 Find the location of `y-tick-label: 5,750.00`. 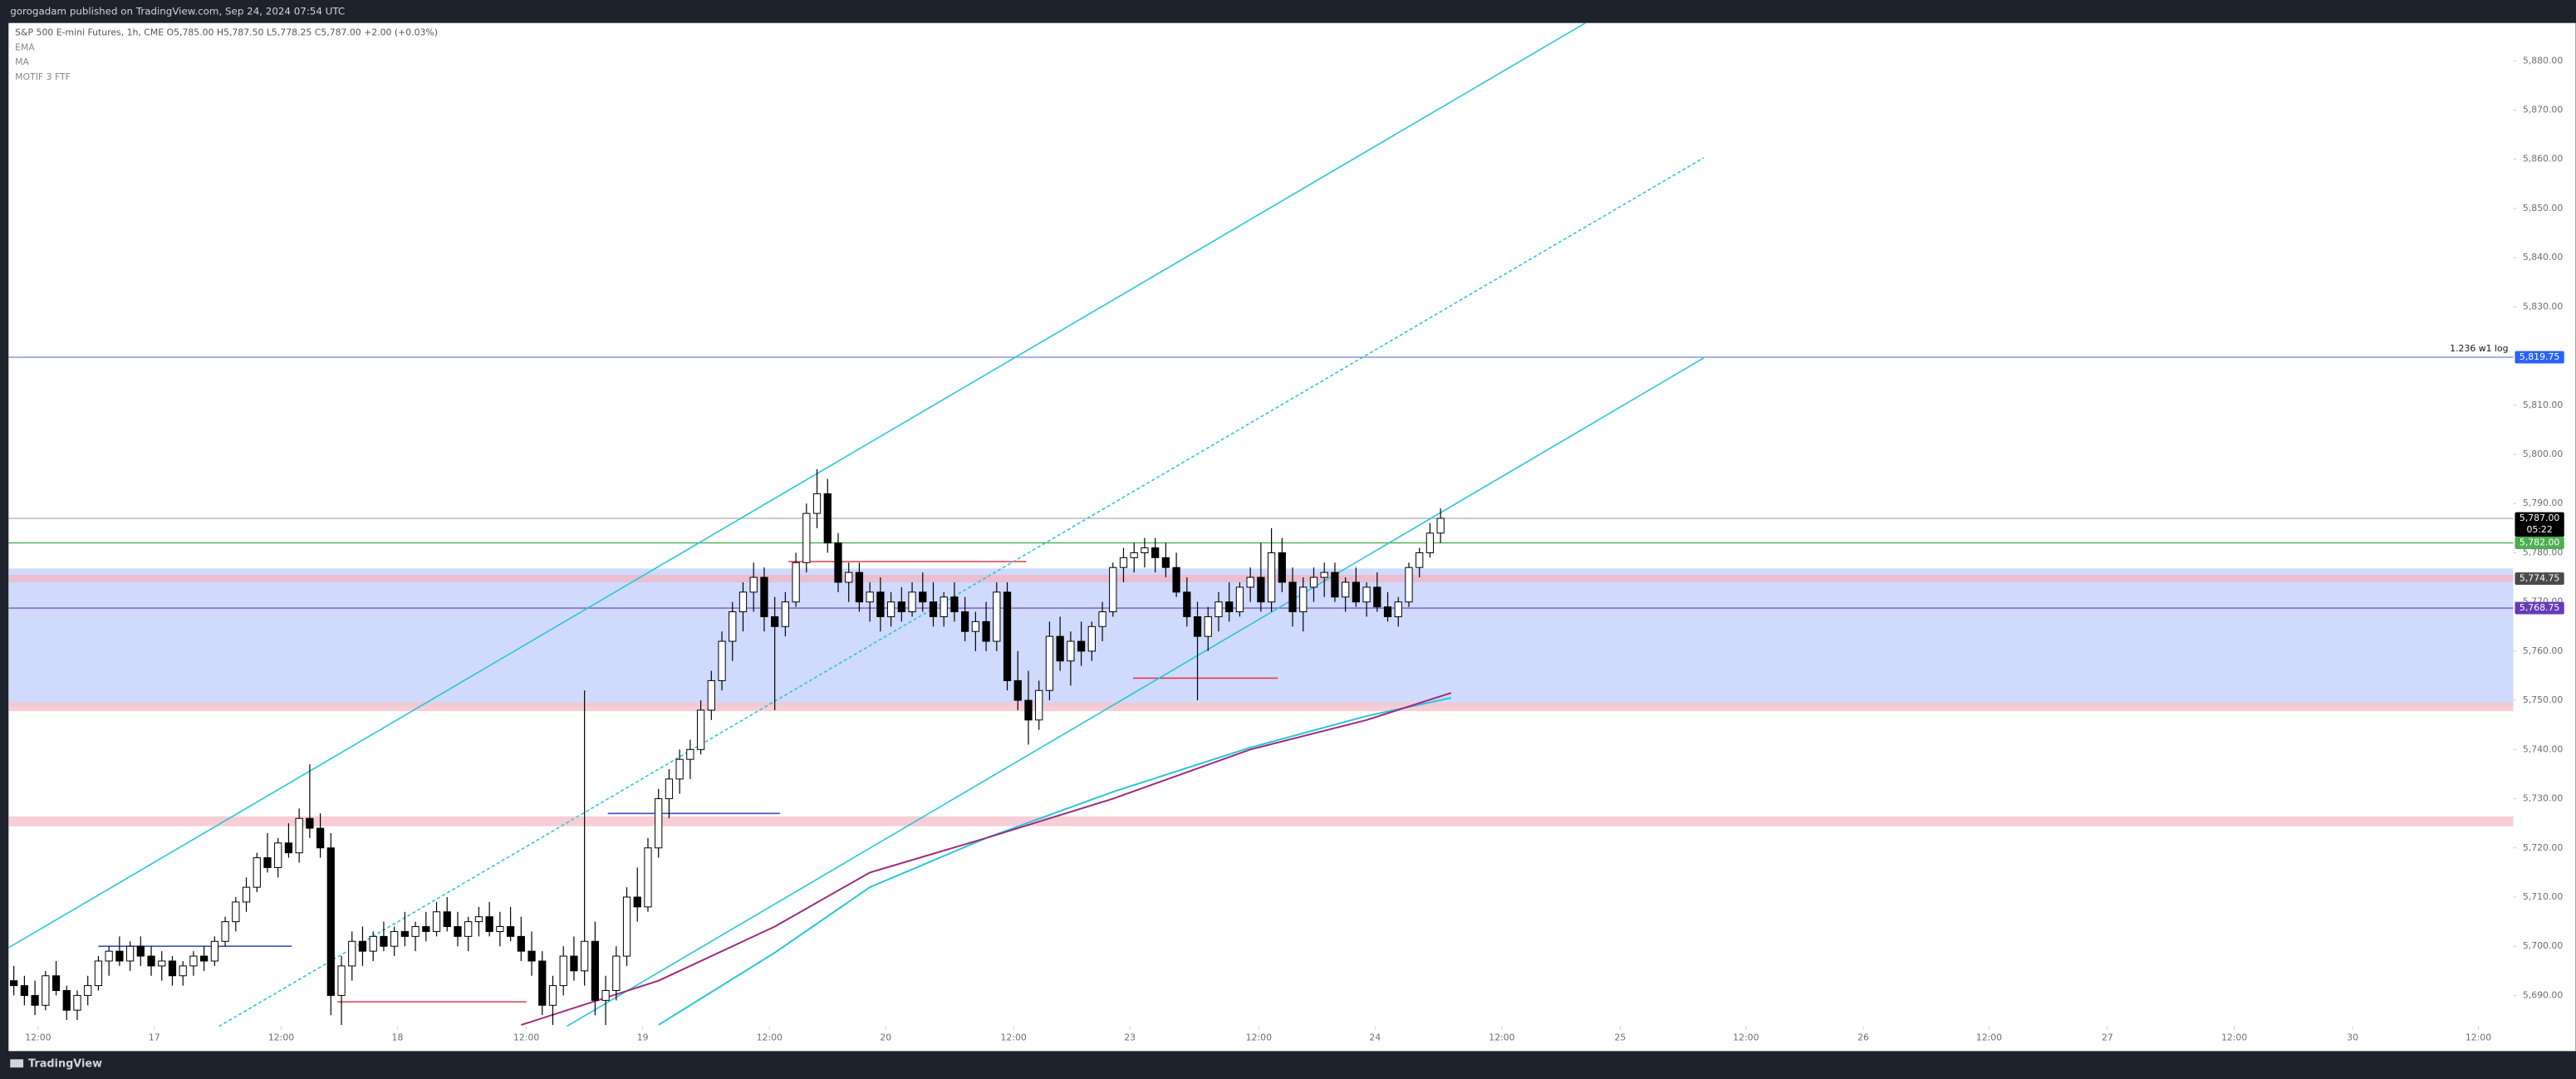

y-tick-label: 5,750.00 is located at coordinates (2543, 699).